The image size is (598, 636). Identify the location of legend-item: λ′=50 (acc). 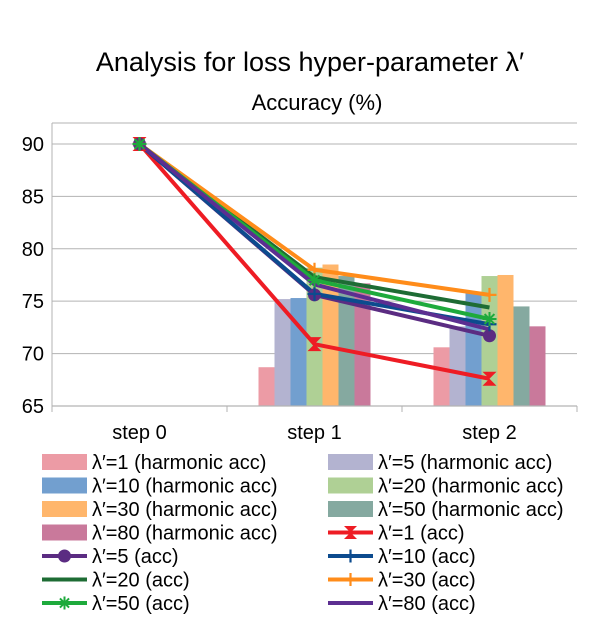
(116, 604).